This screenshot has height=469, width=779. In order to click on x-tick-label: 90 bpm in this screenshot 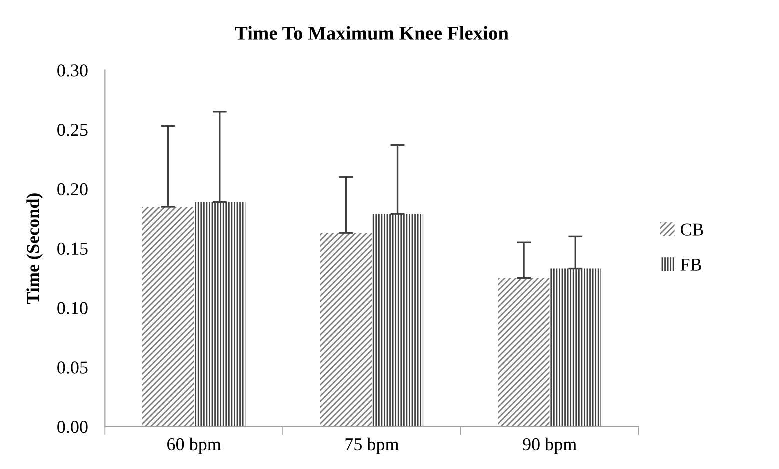, I will do `click(550, 446)`.